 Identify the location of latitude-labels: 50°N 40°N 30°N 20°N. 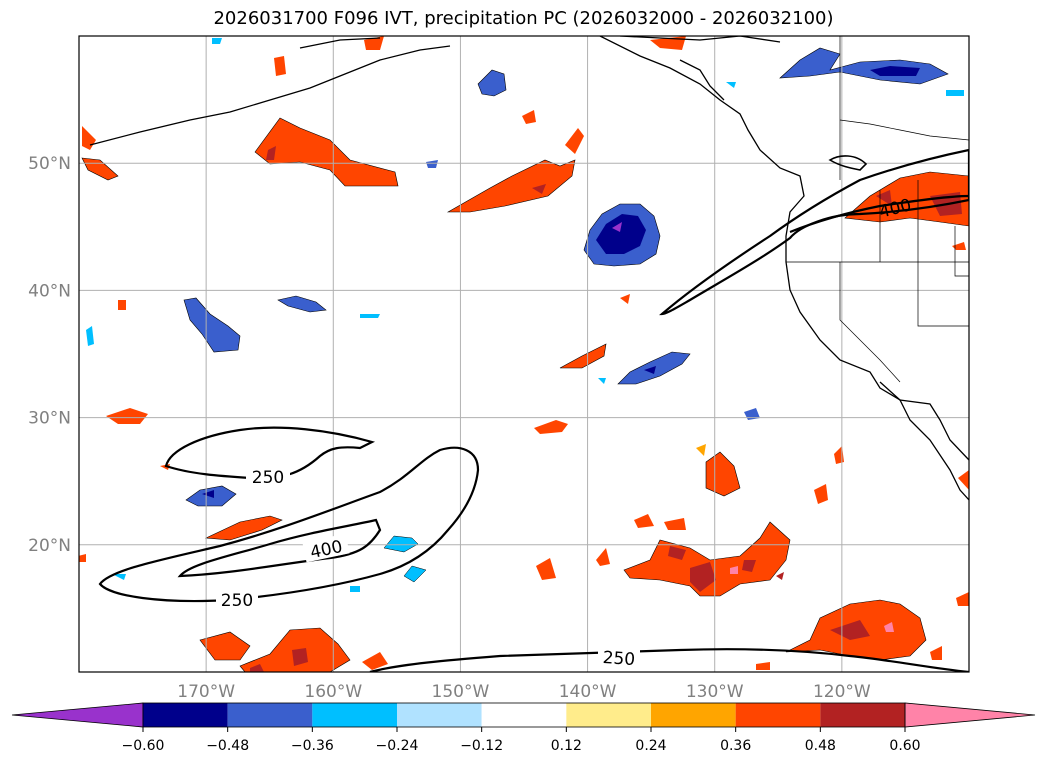
(49, 355).